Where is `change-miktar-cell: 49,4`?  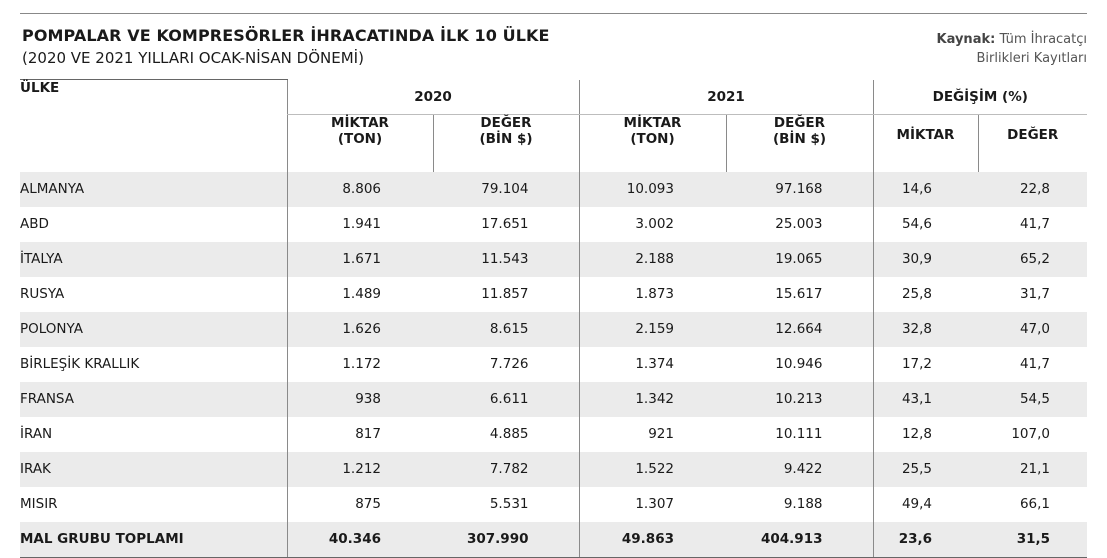 change-miktar-cell: 49,4 is located at coordinates (925, 504).